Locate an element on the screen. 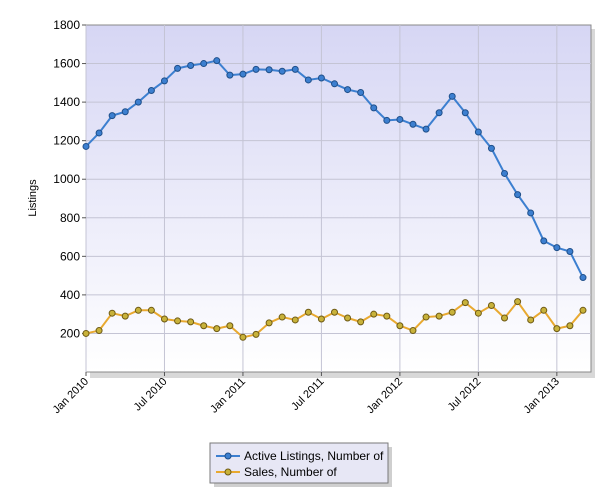 The width and height of the screenshot is (600, 500). x-tick-label: Jan 2011 is located at coordinates (228, 396).